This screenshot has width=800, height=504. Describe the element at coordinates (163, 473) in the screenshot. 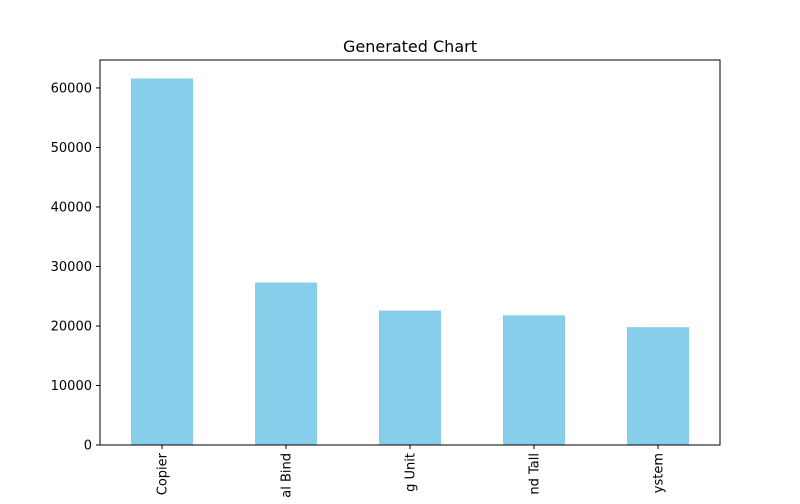

I see `x-tick-label-0: Copier` at that location.